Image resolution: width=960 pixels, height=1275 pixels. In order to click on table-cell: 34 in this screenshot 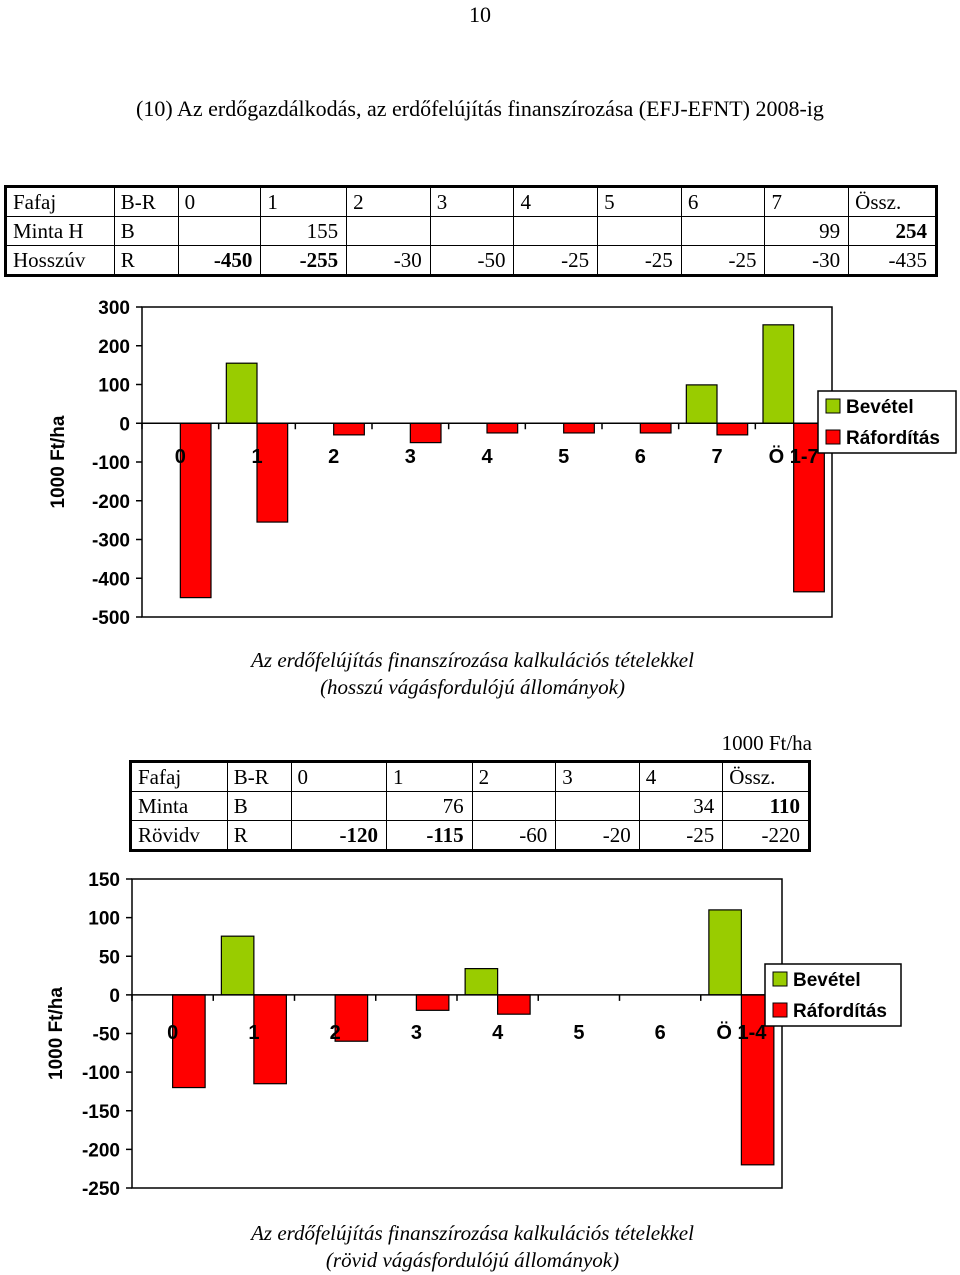, I will do `click(681, 806)`.